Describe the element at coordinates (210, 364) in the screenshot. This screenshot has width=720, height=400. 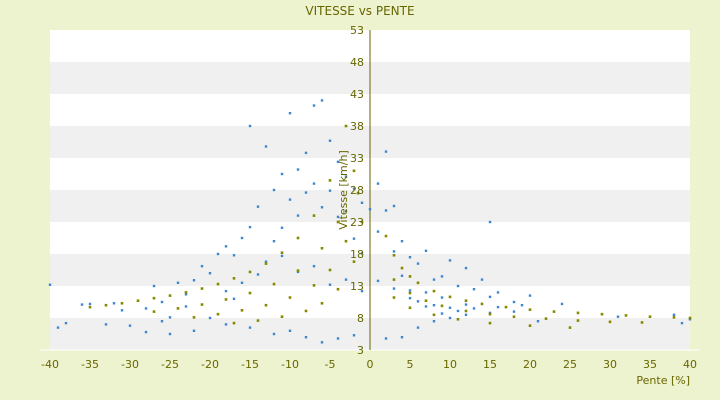
I see `x-tick-label: -20` at that location.